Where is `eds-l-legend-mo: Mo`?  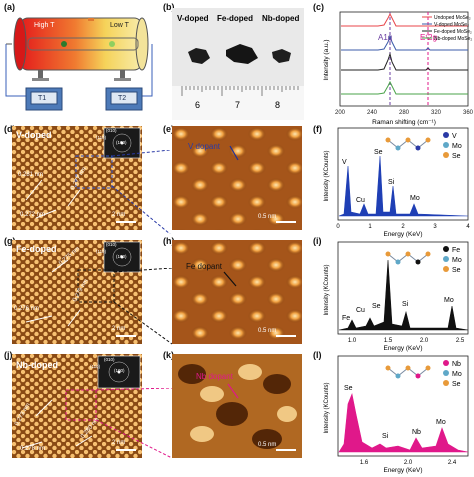
eds-l-legend-mo: Mo is located at coordinates (457, 374).